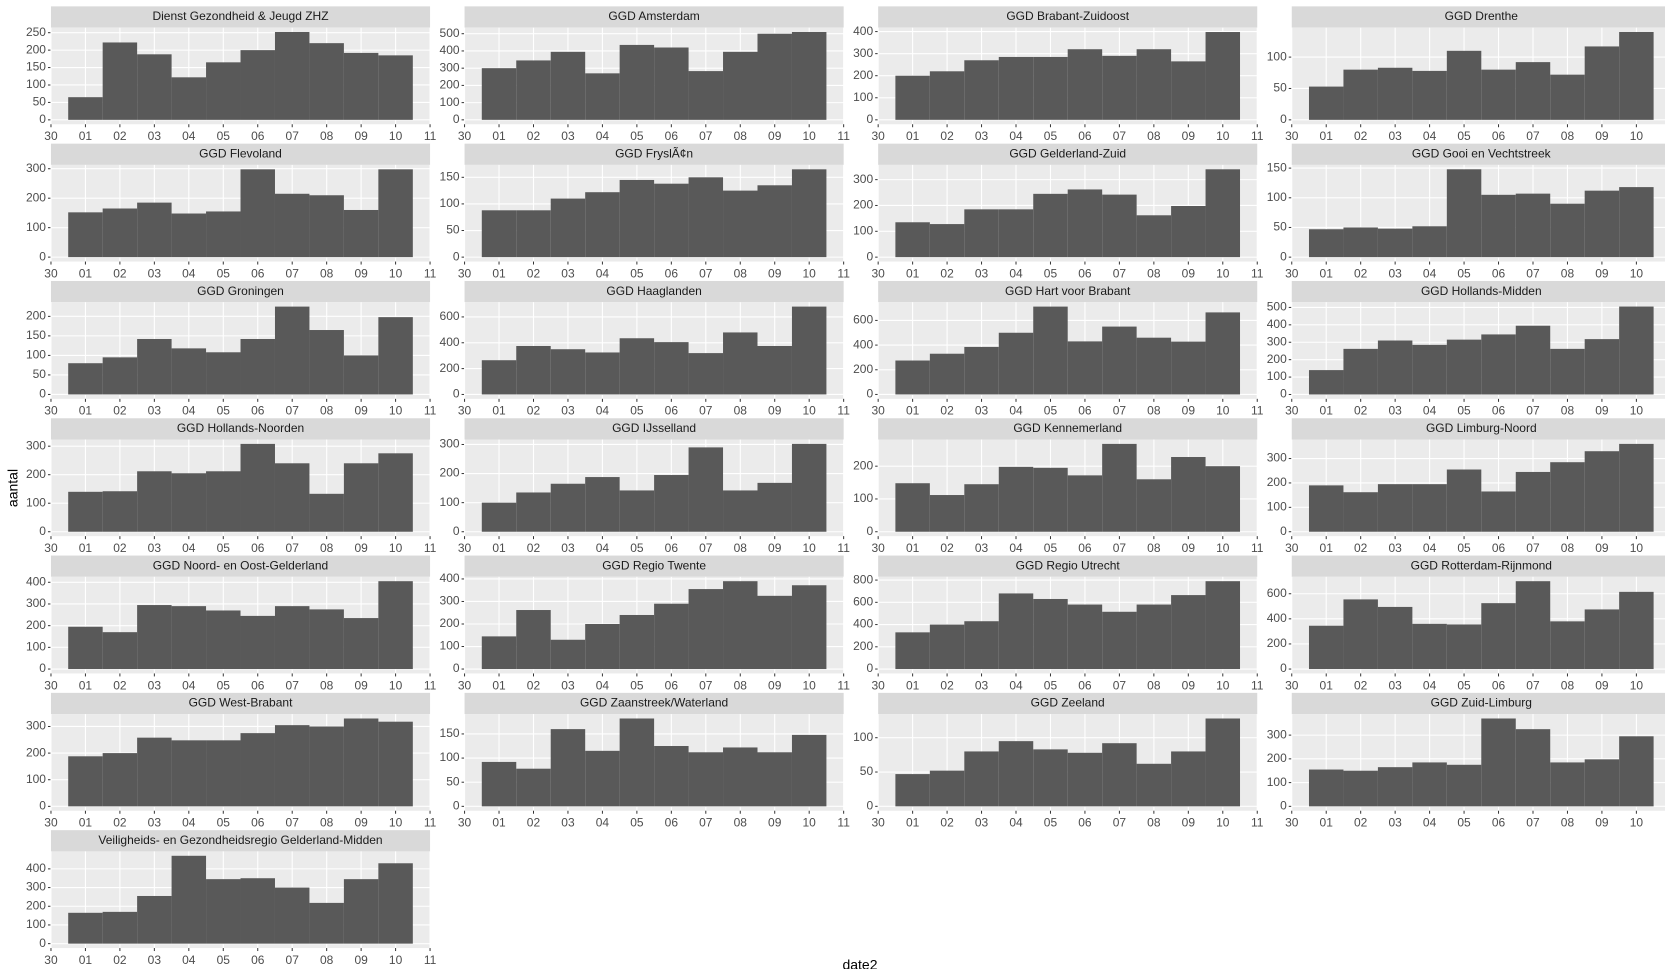 The height and width of the screenshot is (969, 1665). I want to click on panel-title: GGD Noord- en Oost-Gelderland, so click(240, 565).